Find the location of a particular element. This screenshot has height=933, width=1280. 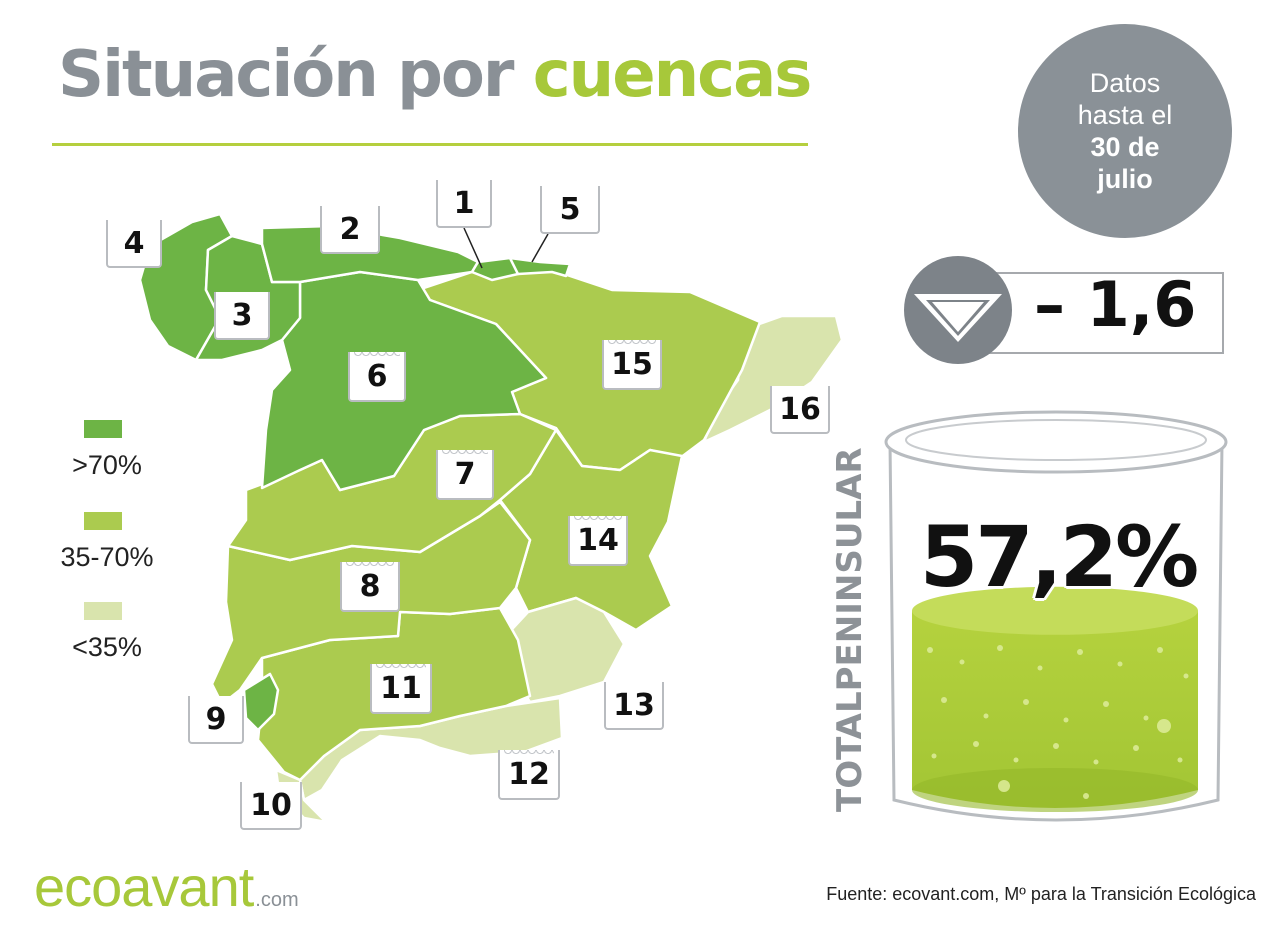

legend-swatch-mid is located at coordinates (103, 521).